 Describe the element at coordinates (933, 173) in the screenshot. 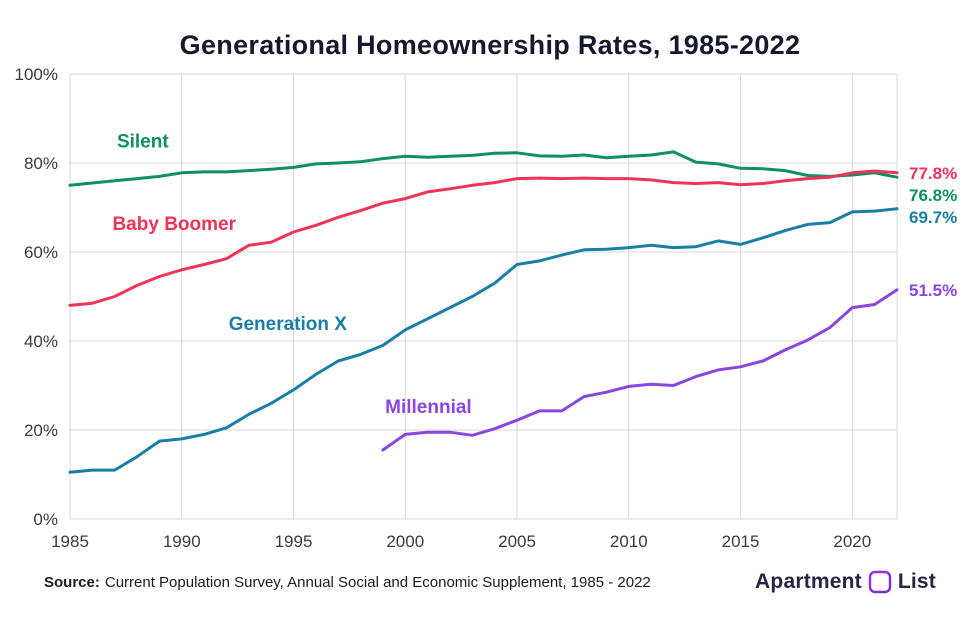

I see `end-value-label-baby-boomer: 77.8%` at that location.